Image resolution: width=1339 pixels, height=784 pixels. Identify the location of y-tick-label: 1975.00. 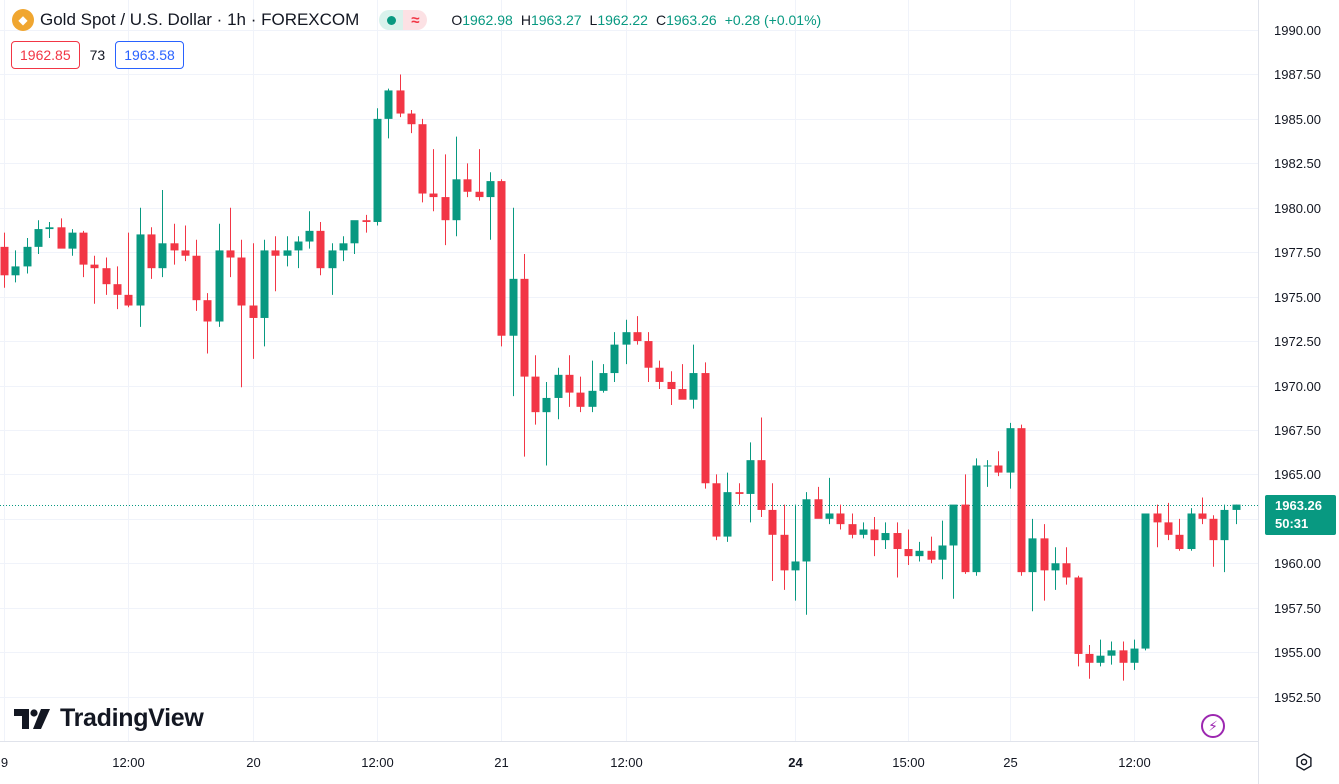
(1297, 297).